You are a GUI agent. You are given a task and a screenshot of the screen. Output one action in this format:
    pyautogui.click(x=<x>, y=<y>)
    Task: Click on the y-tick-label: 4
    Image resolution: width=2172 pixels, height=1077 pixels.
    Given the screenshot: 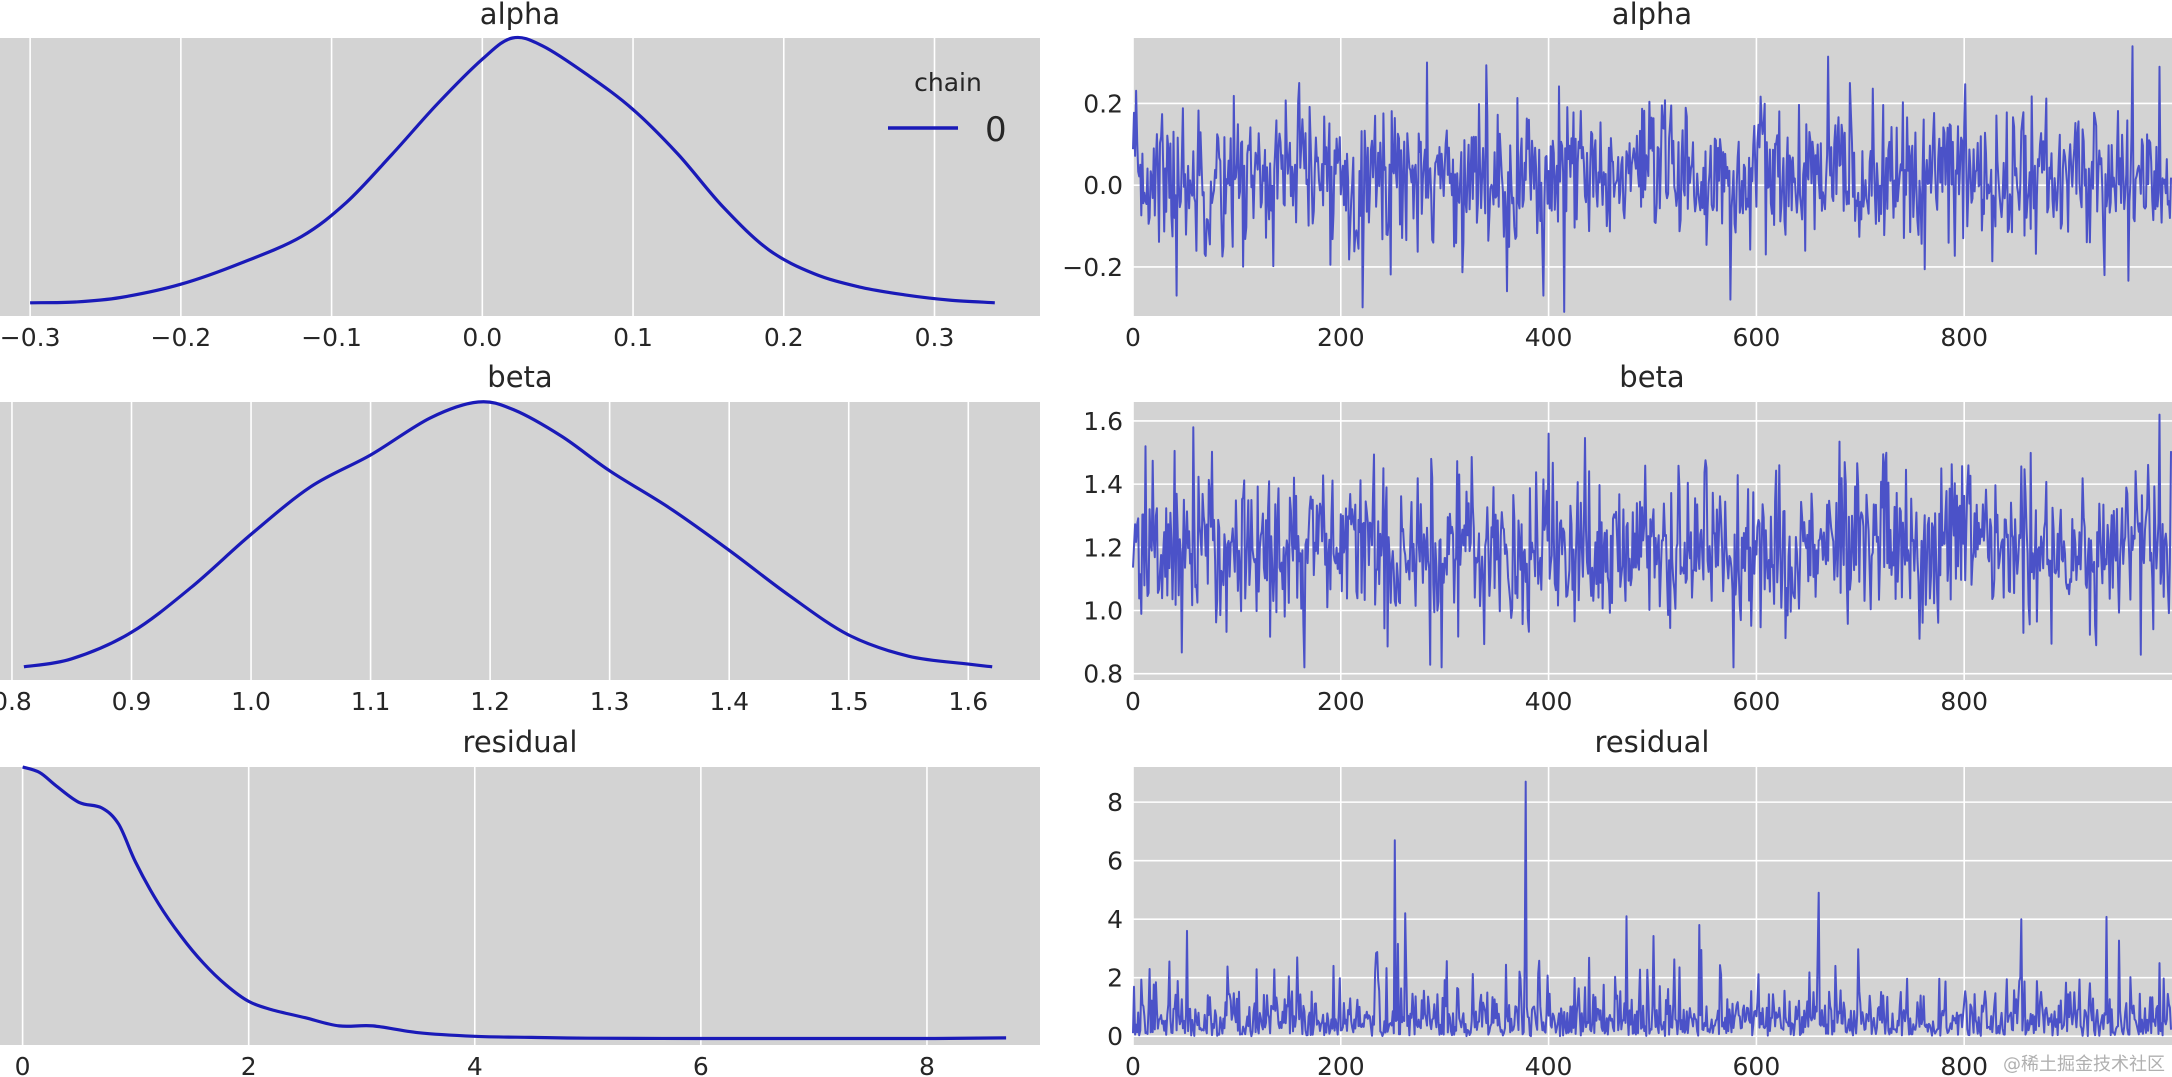 What is the action you would take?
    pyautogui.click(x=1115, y=919)
    